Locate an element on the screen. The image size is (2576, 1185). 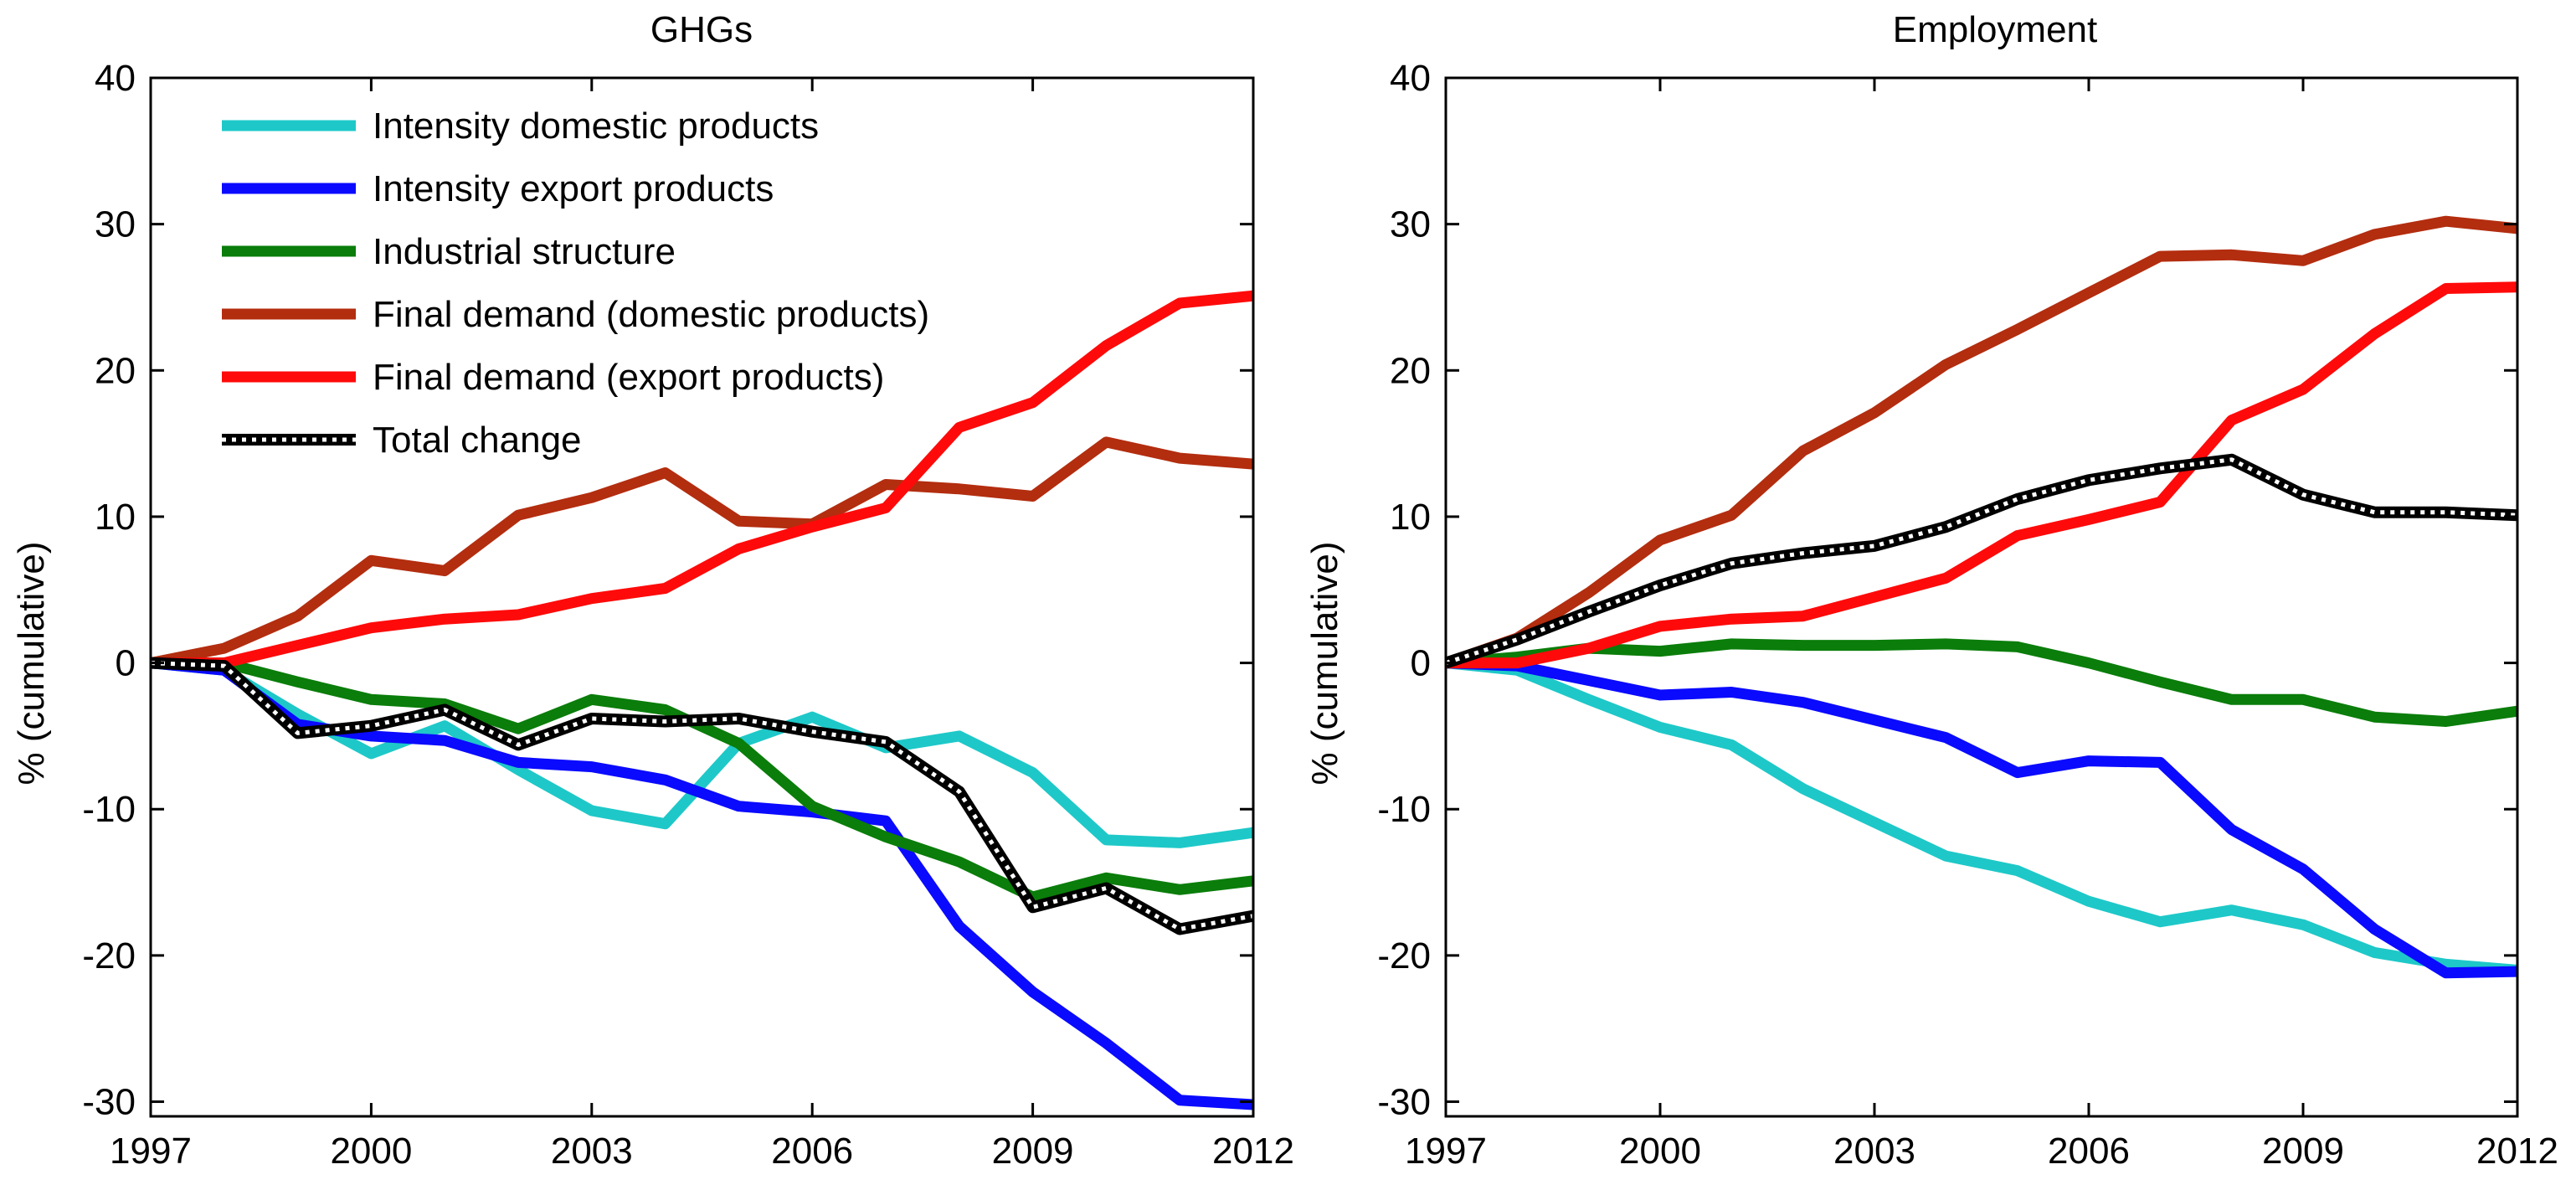
legend-label: Industrial structure is located at coordinates (524, 251).